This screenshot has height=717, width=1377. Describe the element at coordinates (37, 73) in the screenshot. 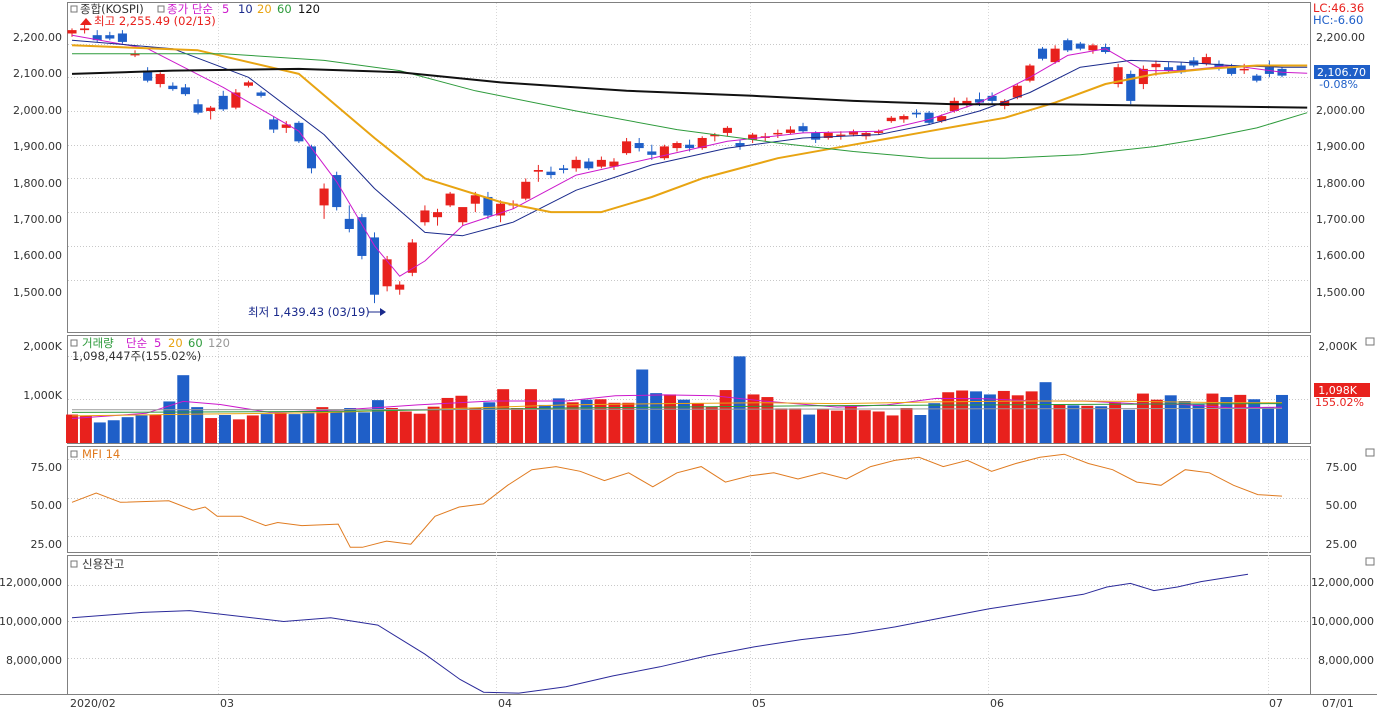

I see `price-tick-label: 2,100.00` at that location.